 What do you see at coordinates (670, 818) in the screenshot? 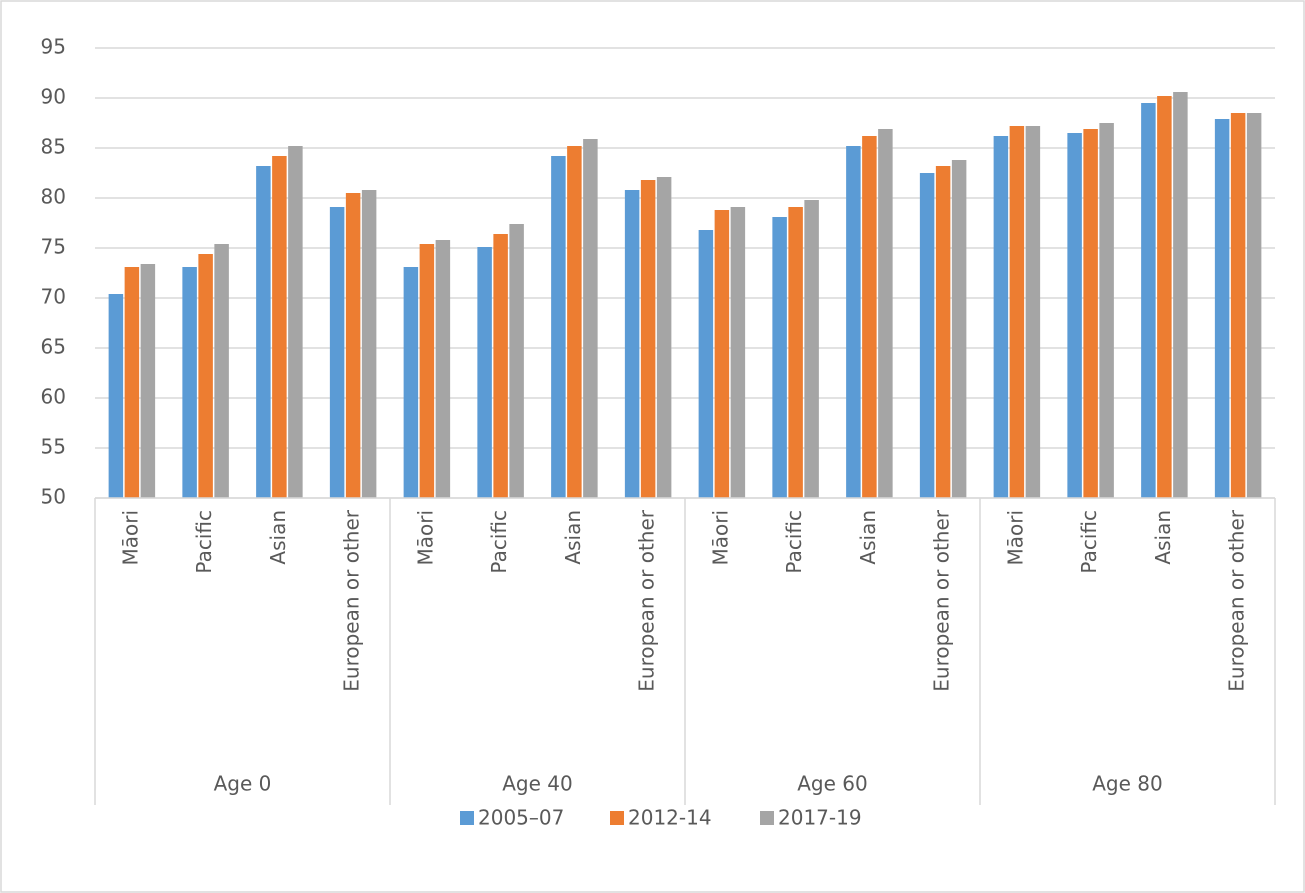
I see `legend-label: 2012-14` at bounding box center [670, 818].